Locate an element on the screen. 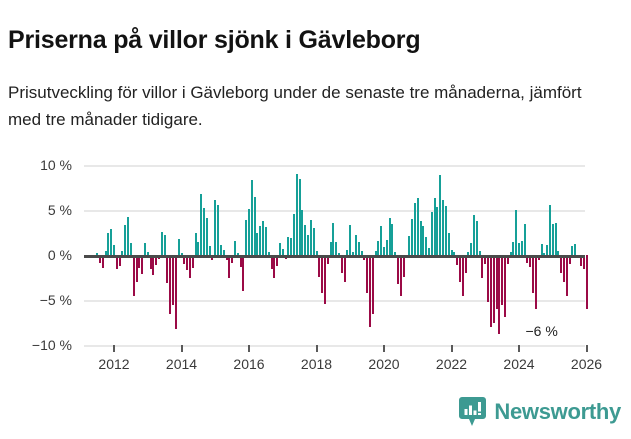  newsworthy-logo: Newsworthy is located at coordinates (540, 412).